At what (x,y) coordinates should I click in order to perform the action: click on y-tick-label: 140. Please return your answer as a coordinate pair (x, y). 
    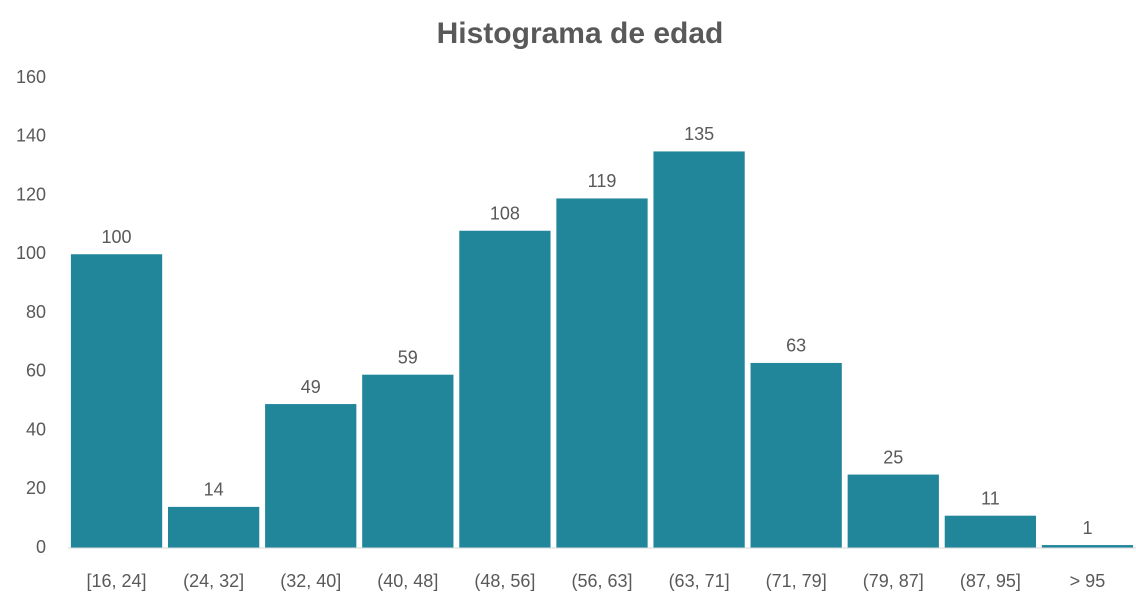
    Looking at the image, I should click on (31, 136).